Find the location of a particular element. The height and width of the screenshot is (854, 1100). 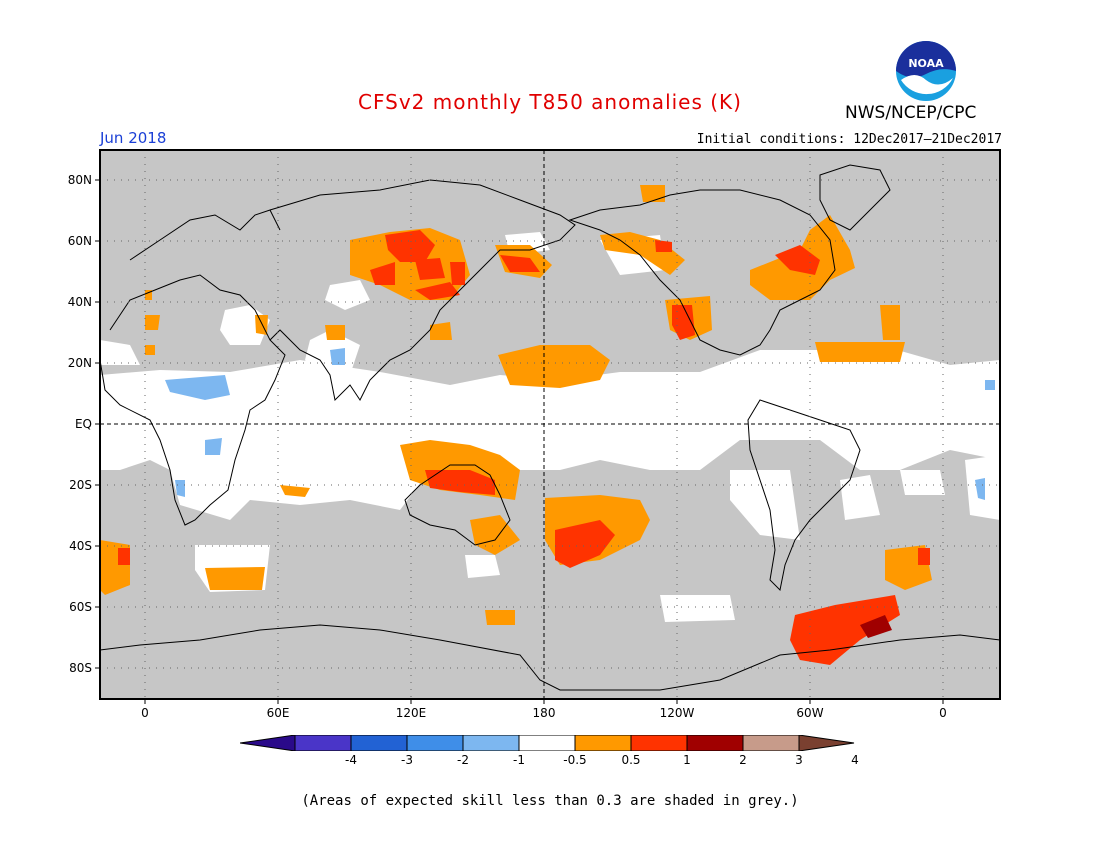

svg-text: NOAA is located at coordinates (926, 63).